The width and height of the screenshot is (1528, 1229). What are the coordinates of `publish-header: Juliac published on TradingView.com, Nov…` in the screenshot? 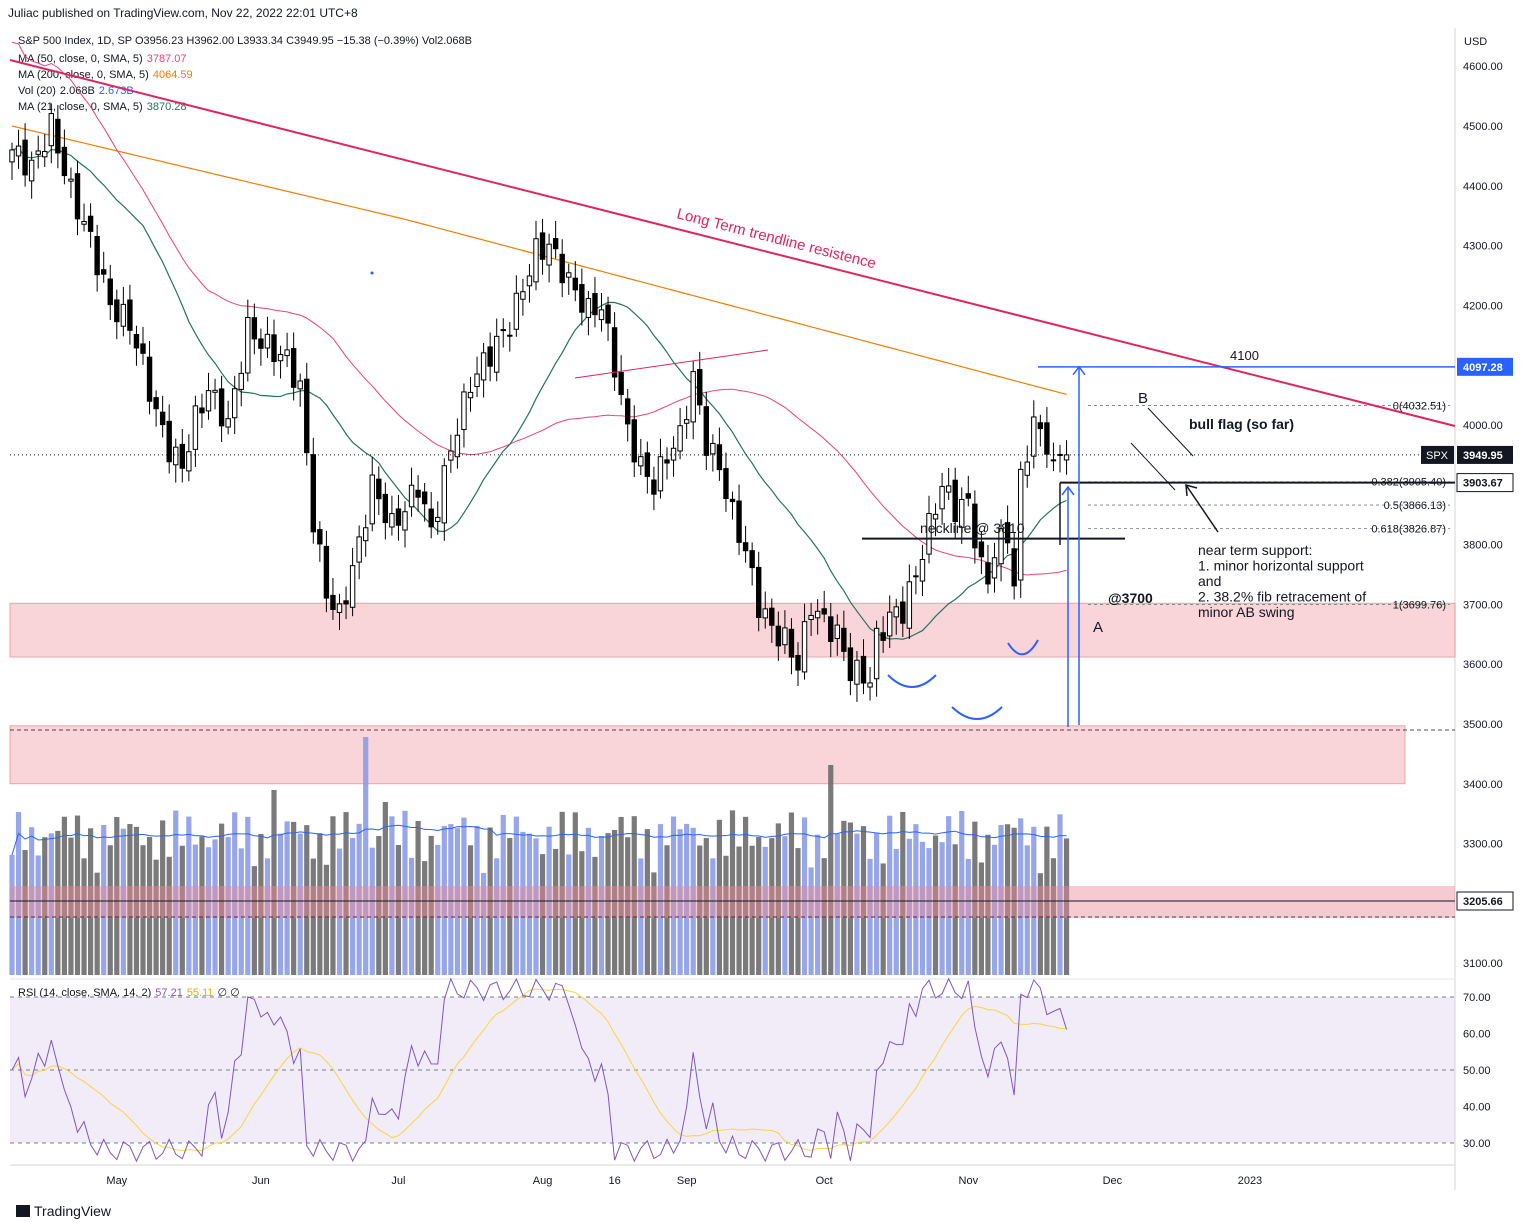 It's located at (183, 13).